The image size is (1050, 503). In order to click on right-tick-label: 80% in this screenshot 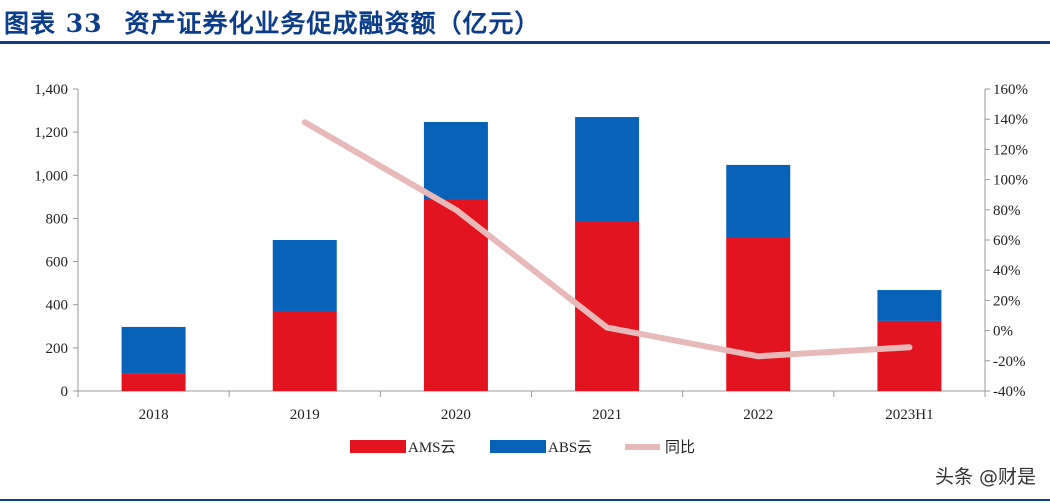, I will do `click(1007, 211)`.